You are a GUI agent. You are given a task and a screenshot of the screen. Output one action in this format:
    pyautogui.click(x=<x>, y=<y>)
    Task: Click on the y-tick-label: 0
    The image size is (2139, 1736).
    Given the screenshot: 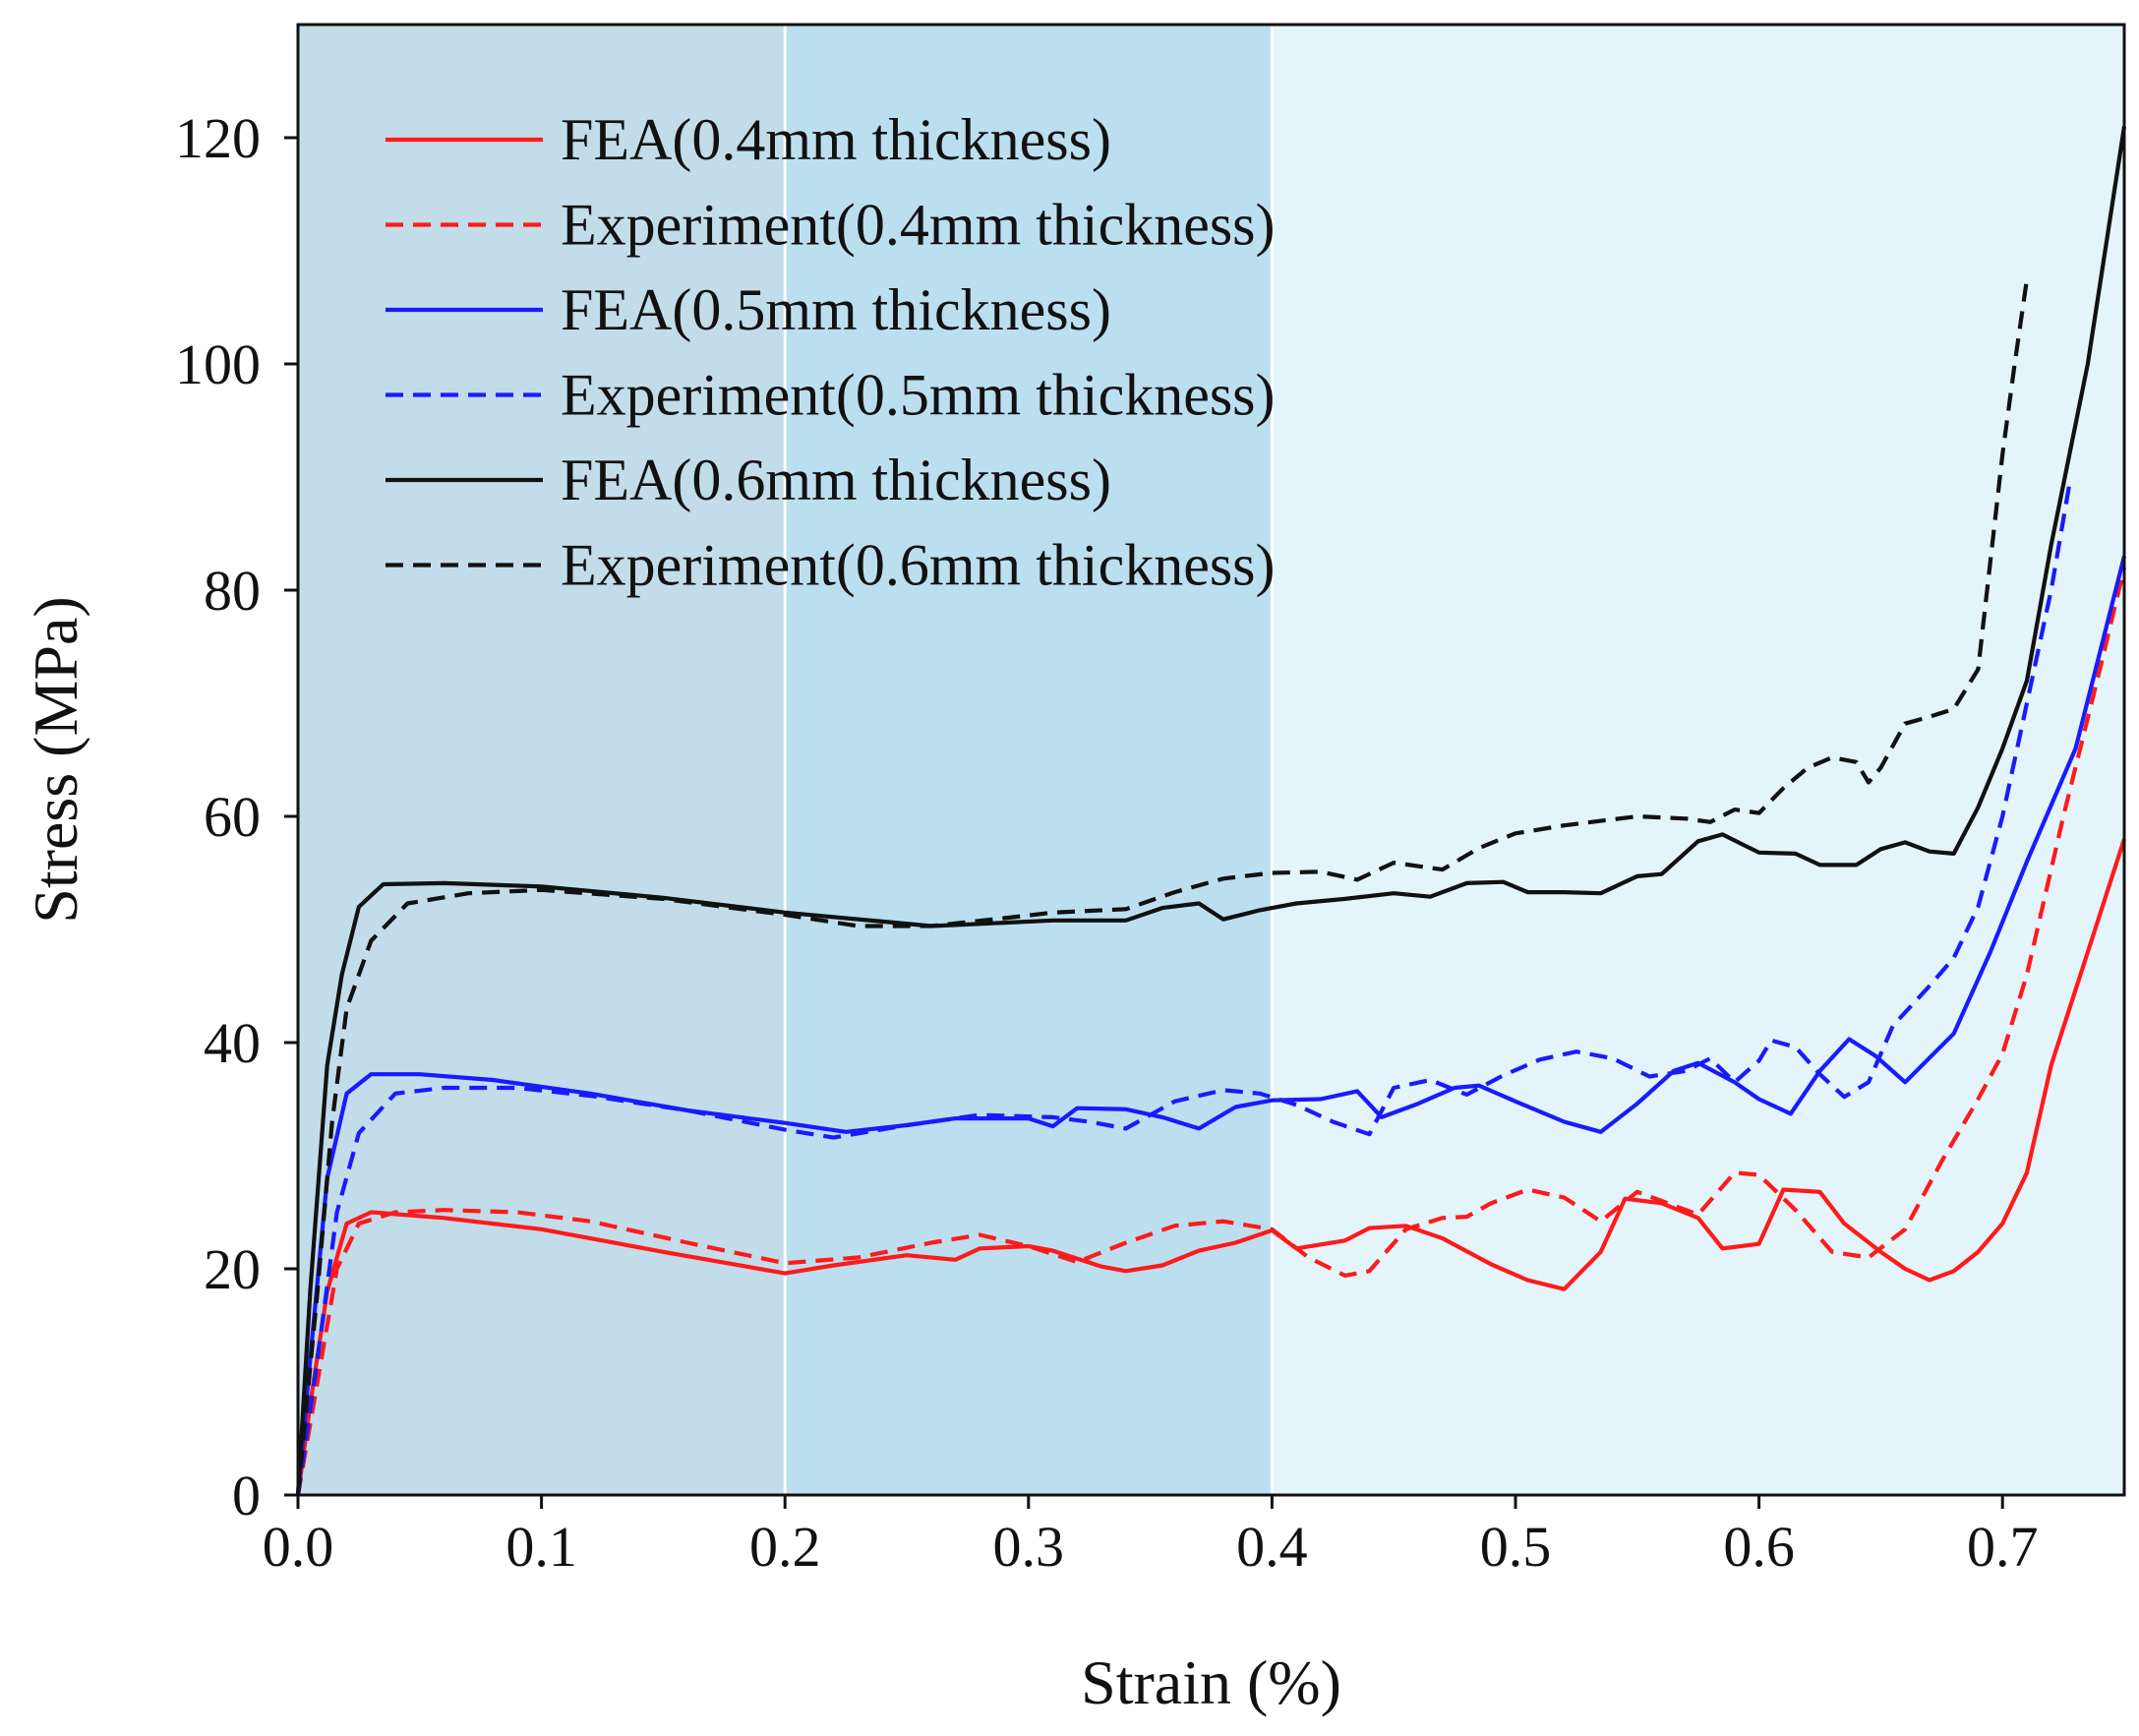 What is the action you would take?
    pyautogui.click(x=247, y=1495)
    